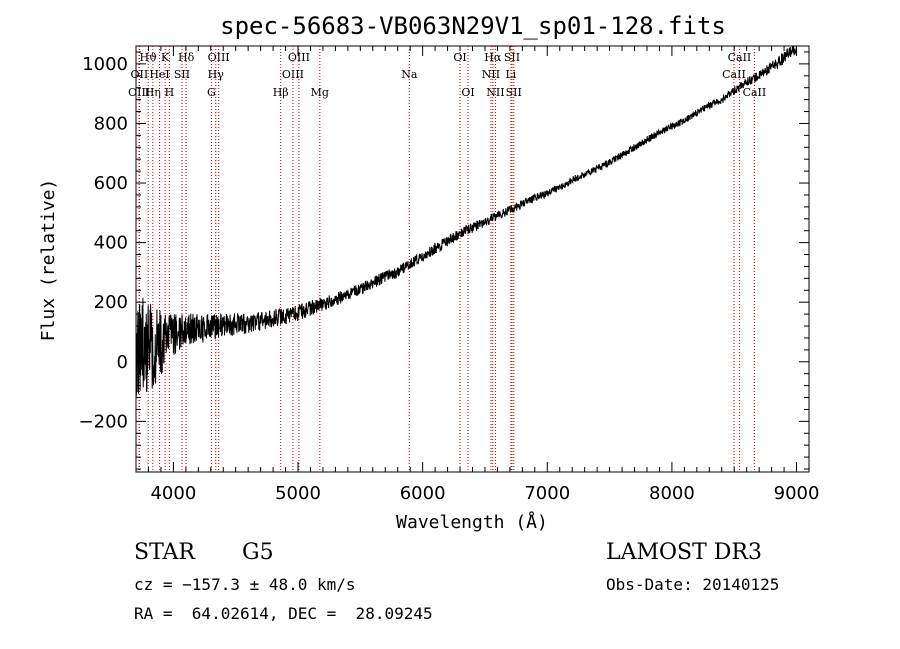 The image size is (900, 649). Describe the element at coordinates (684, 552) in the screenshot. I see `survey-name: LAMOST DR3` at that location.